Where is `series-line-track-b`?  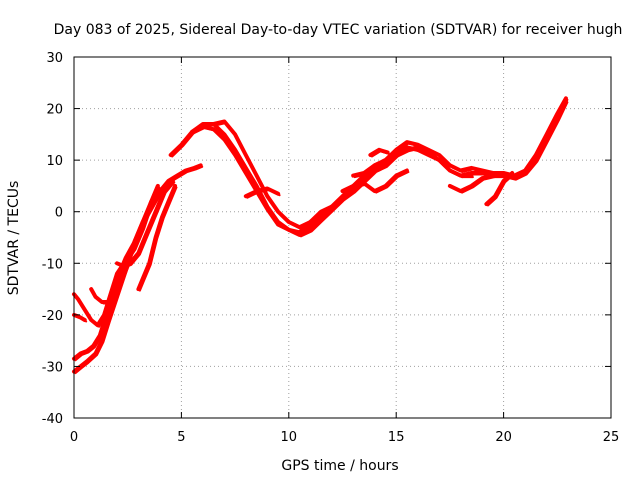 series-line-track-b is located at coordinates (113, 280).